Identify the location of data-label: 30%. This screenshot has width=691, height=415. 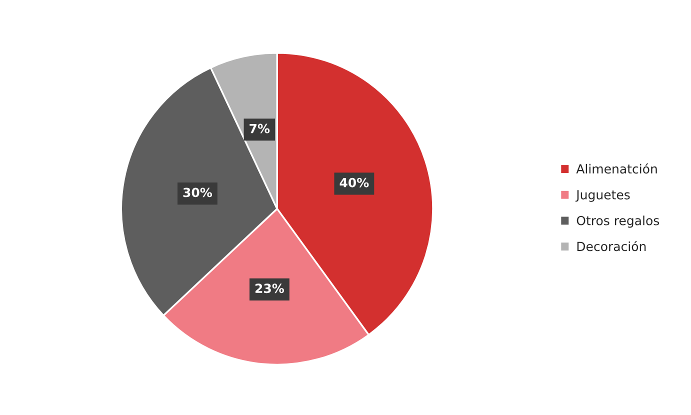
(197, 193).